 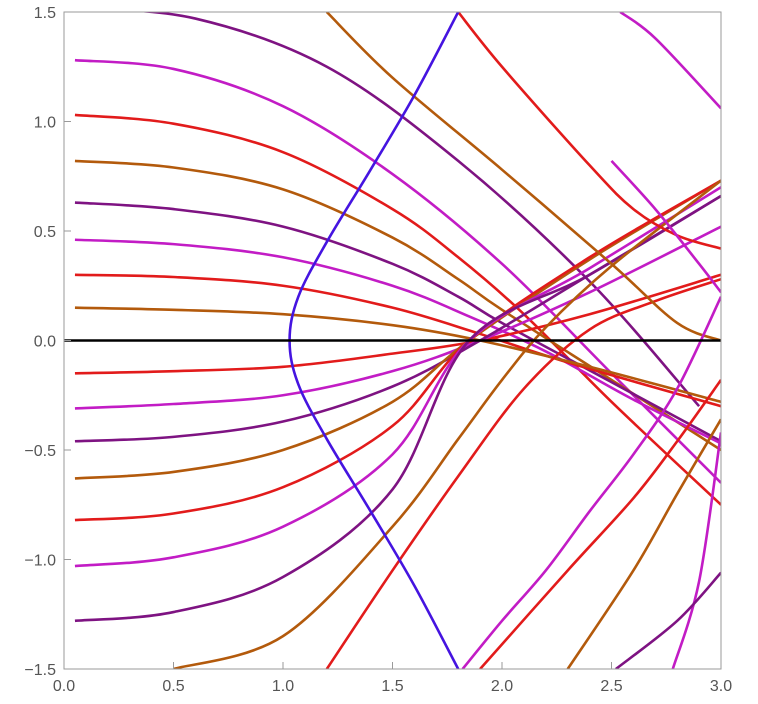 What do you see at coordinates (40, 451) in the screenshot?
I see `y-tick-label: −0.5` at bounding box center [40, 451].